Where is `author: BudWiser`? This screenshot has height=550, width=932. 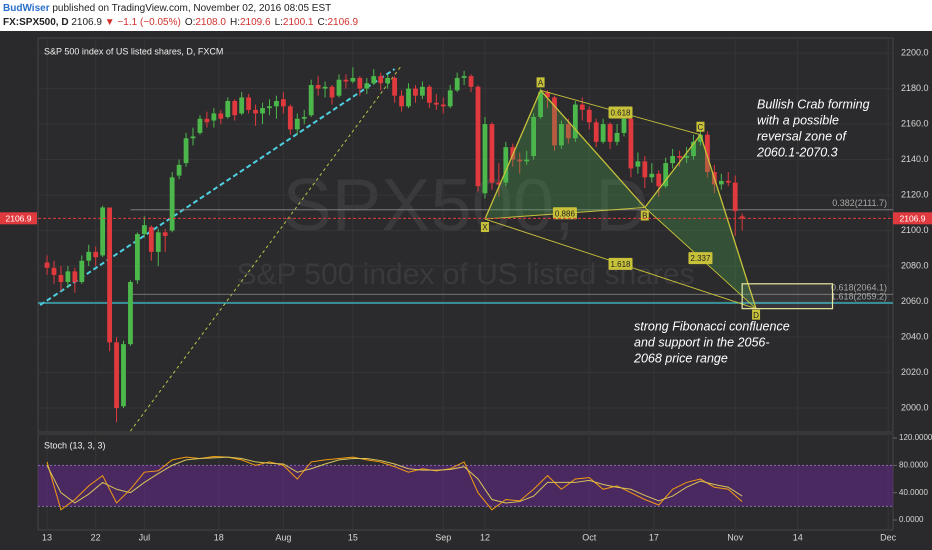 author: BudWiser is located at coordinates (26, 8).